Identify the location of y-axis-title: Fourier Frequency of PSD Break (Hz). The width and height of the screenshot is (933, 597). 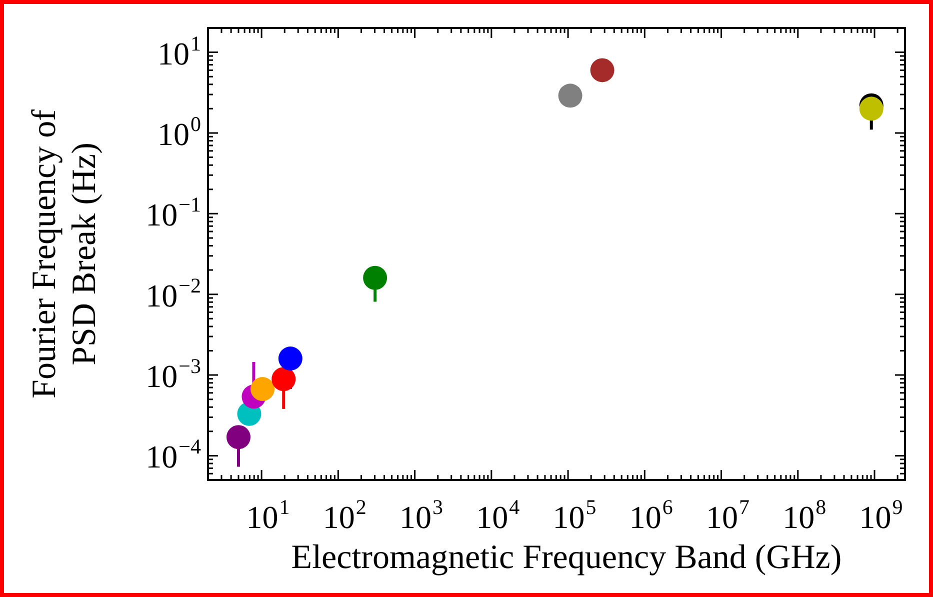
(64, 253).